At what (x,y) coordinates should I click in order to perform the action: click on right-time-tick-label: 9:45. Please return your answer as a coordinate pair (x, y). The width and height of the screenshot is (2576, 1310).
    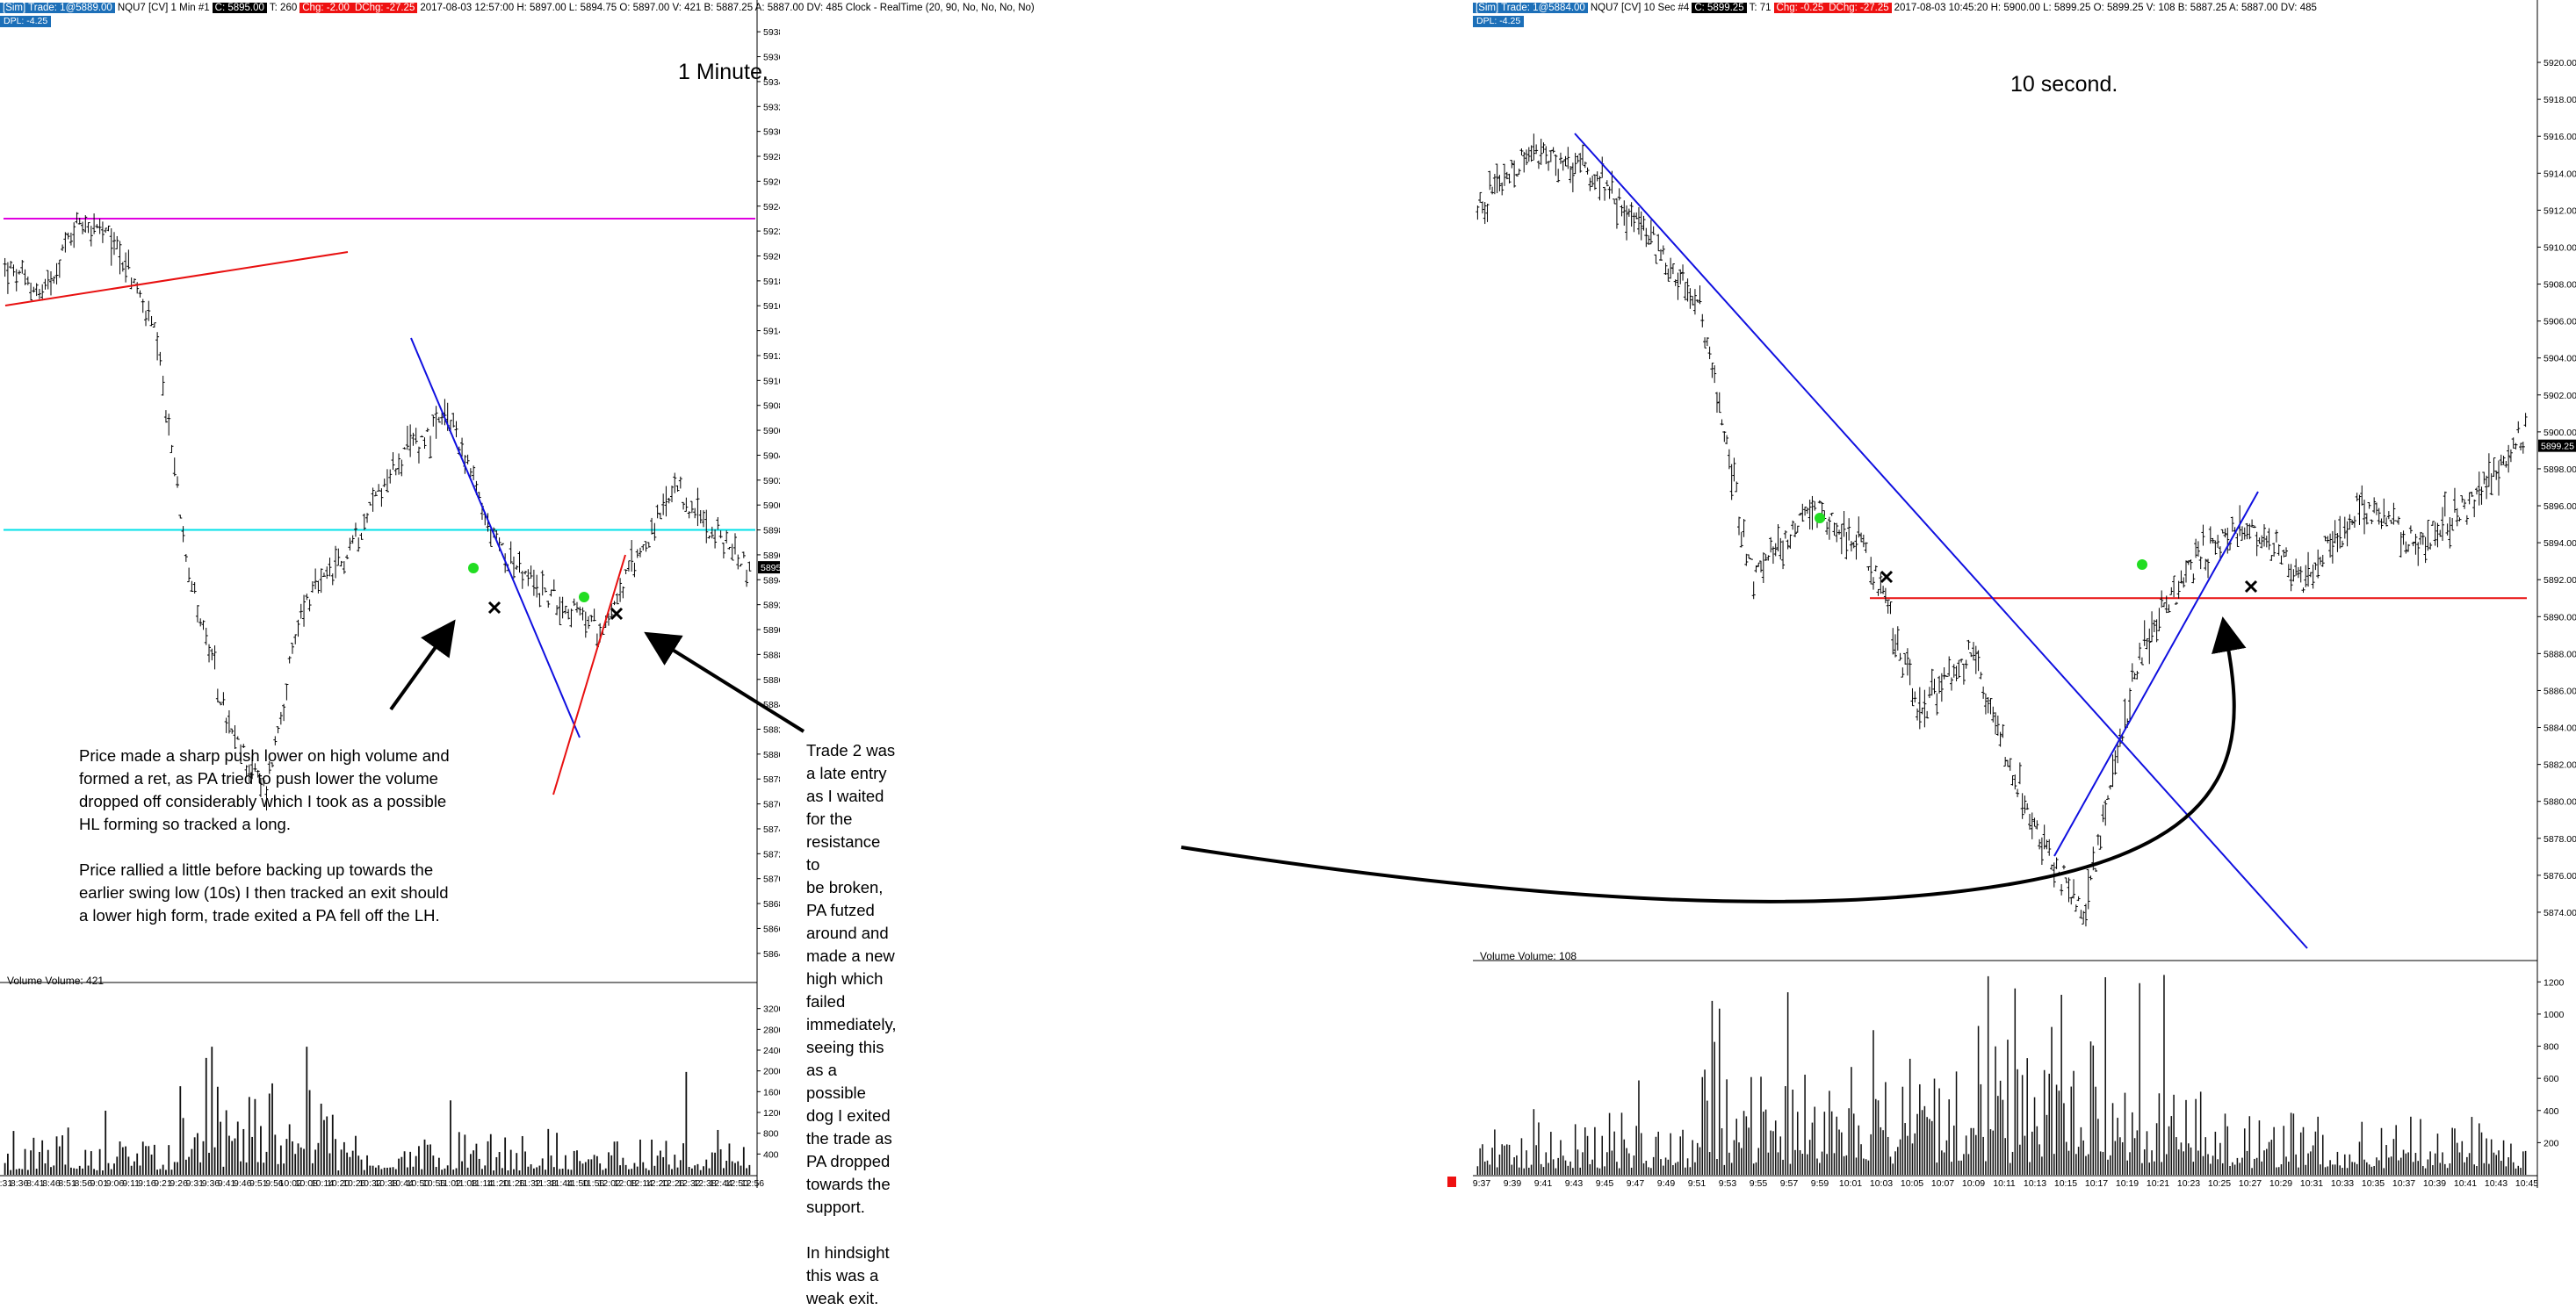
    Looking at the image, I should click on (1605, 1183).